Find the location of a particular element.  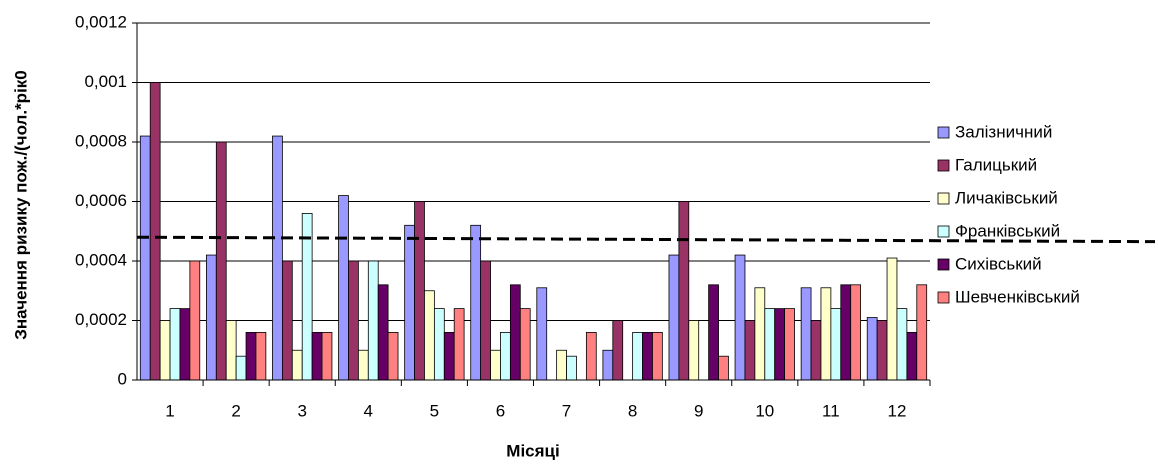

legend-label: Сихівський is located at coordinates (998, 263).